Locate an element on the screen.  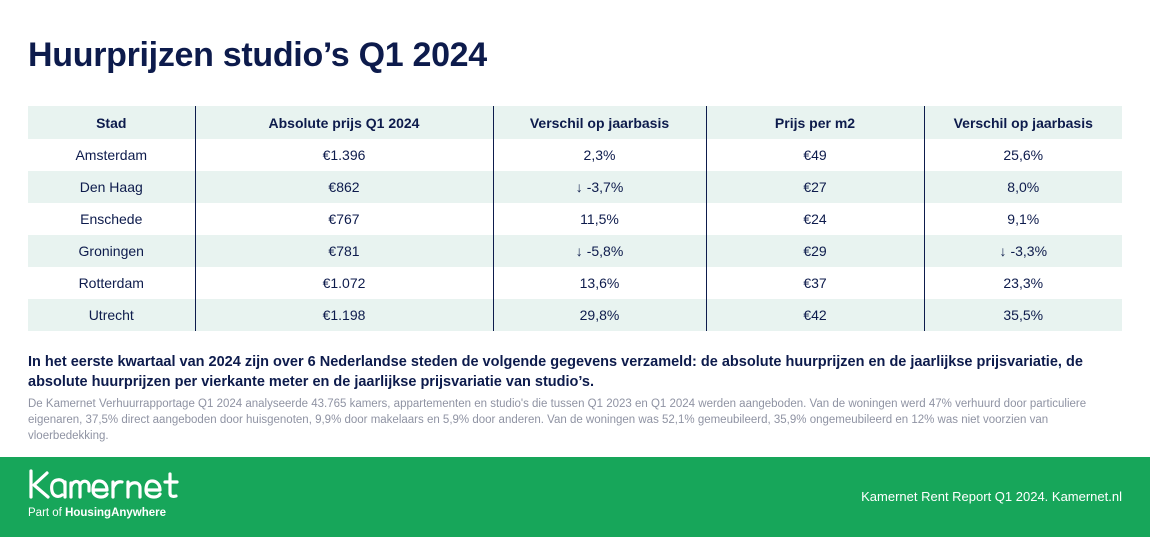
cell-absolute-price: €1.396 is located at coordinates (343, 155).